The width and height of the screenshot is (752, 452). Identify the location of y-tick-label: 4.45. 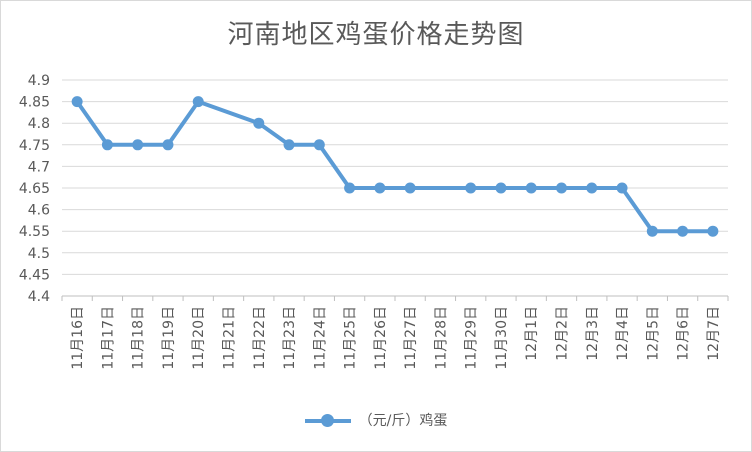
(34, 275).